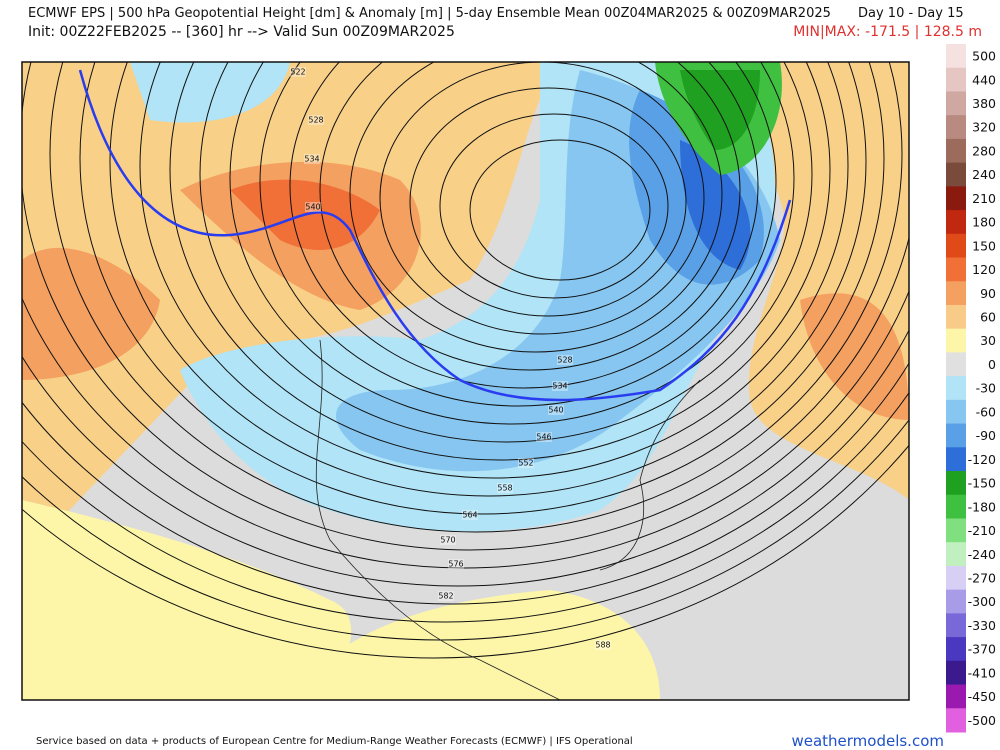 Image resolution: width=1000 pixels, height=750 pixels. What do you see at coordinates (982, 554) in the screenshot?
I see `colorbar-label: -240` at bounding box center [982, 554].